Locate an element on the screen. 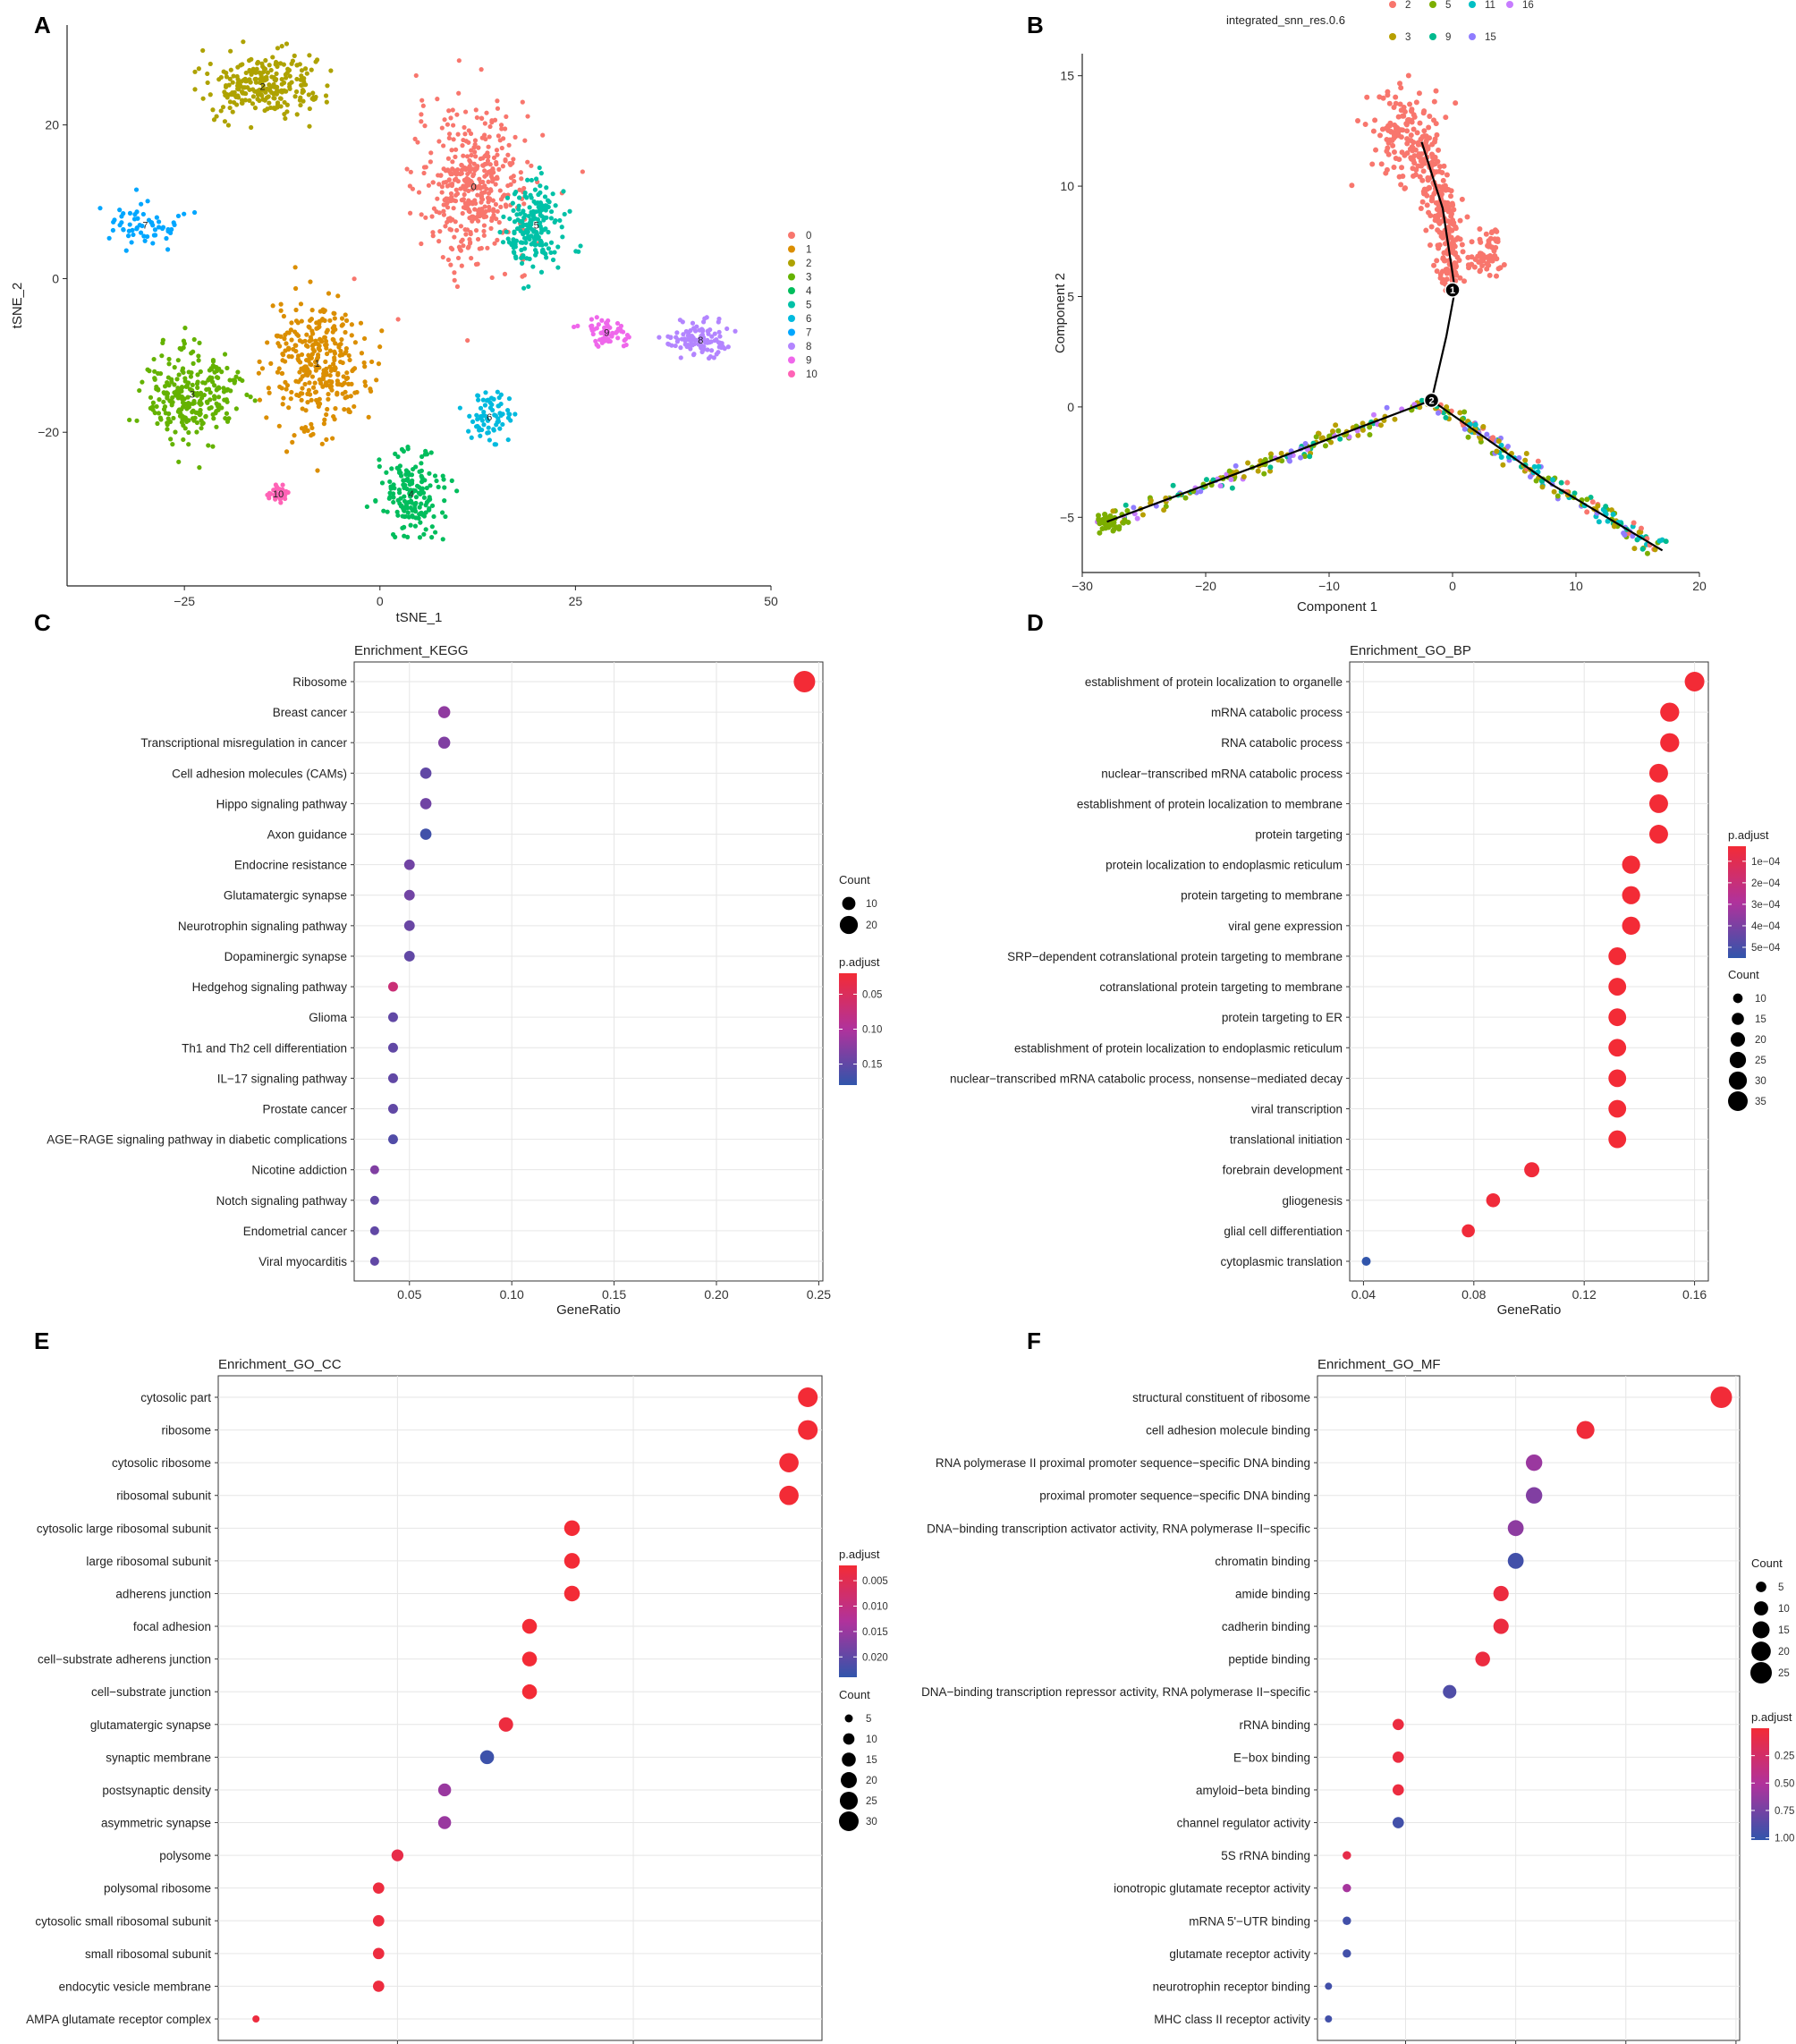 The image size is (1796, 2044). panel-a-legend-label-4: 4 is located at coordinates (809, 291).